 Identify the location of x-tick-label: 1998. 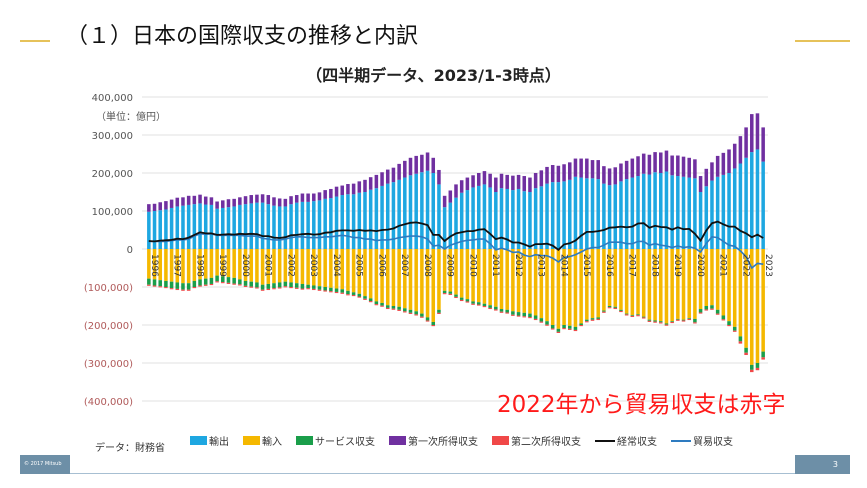
(199, 265).